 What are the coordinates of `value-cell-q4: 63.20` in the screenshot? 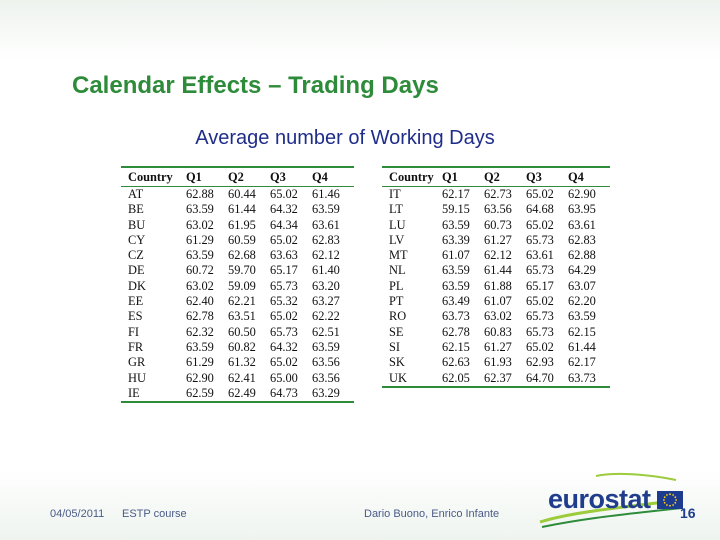 It's located at (326, 285).